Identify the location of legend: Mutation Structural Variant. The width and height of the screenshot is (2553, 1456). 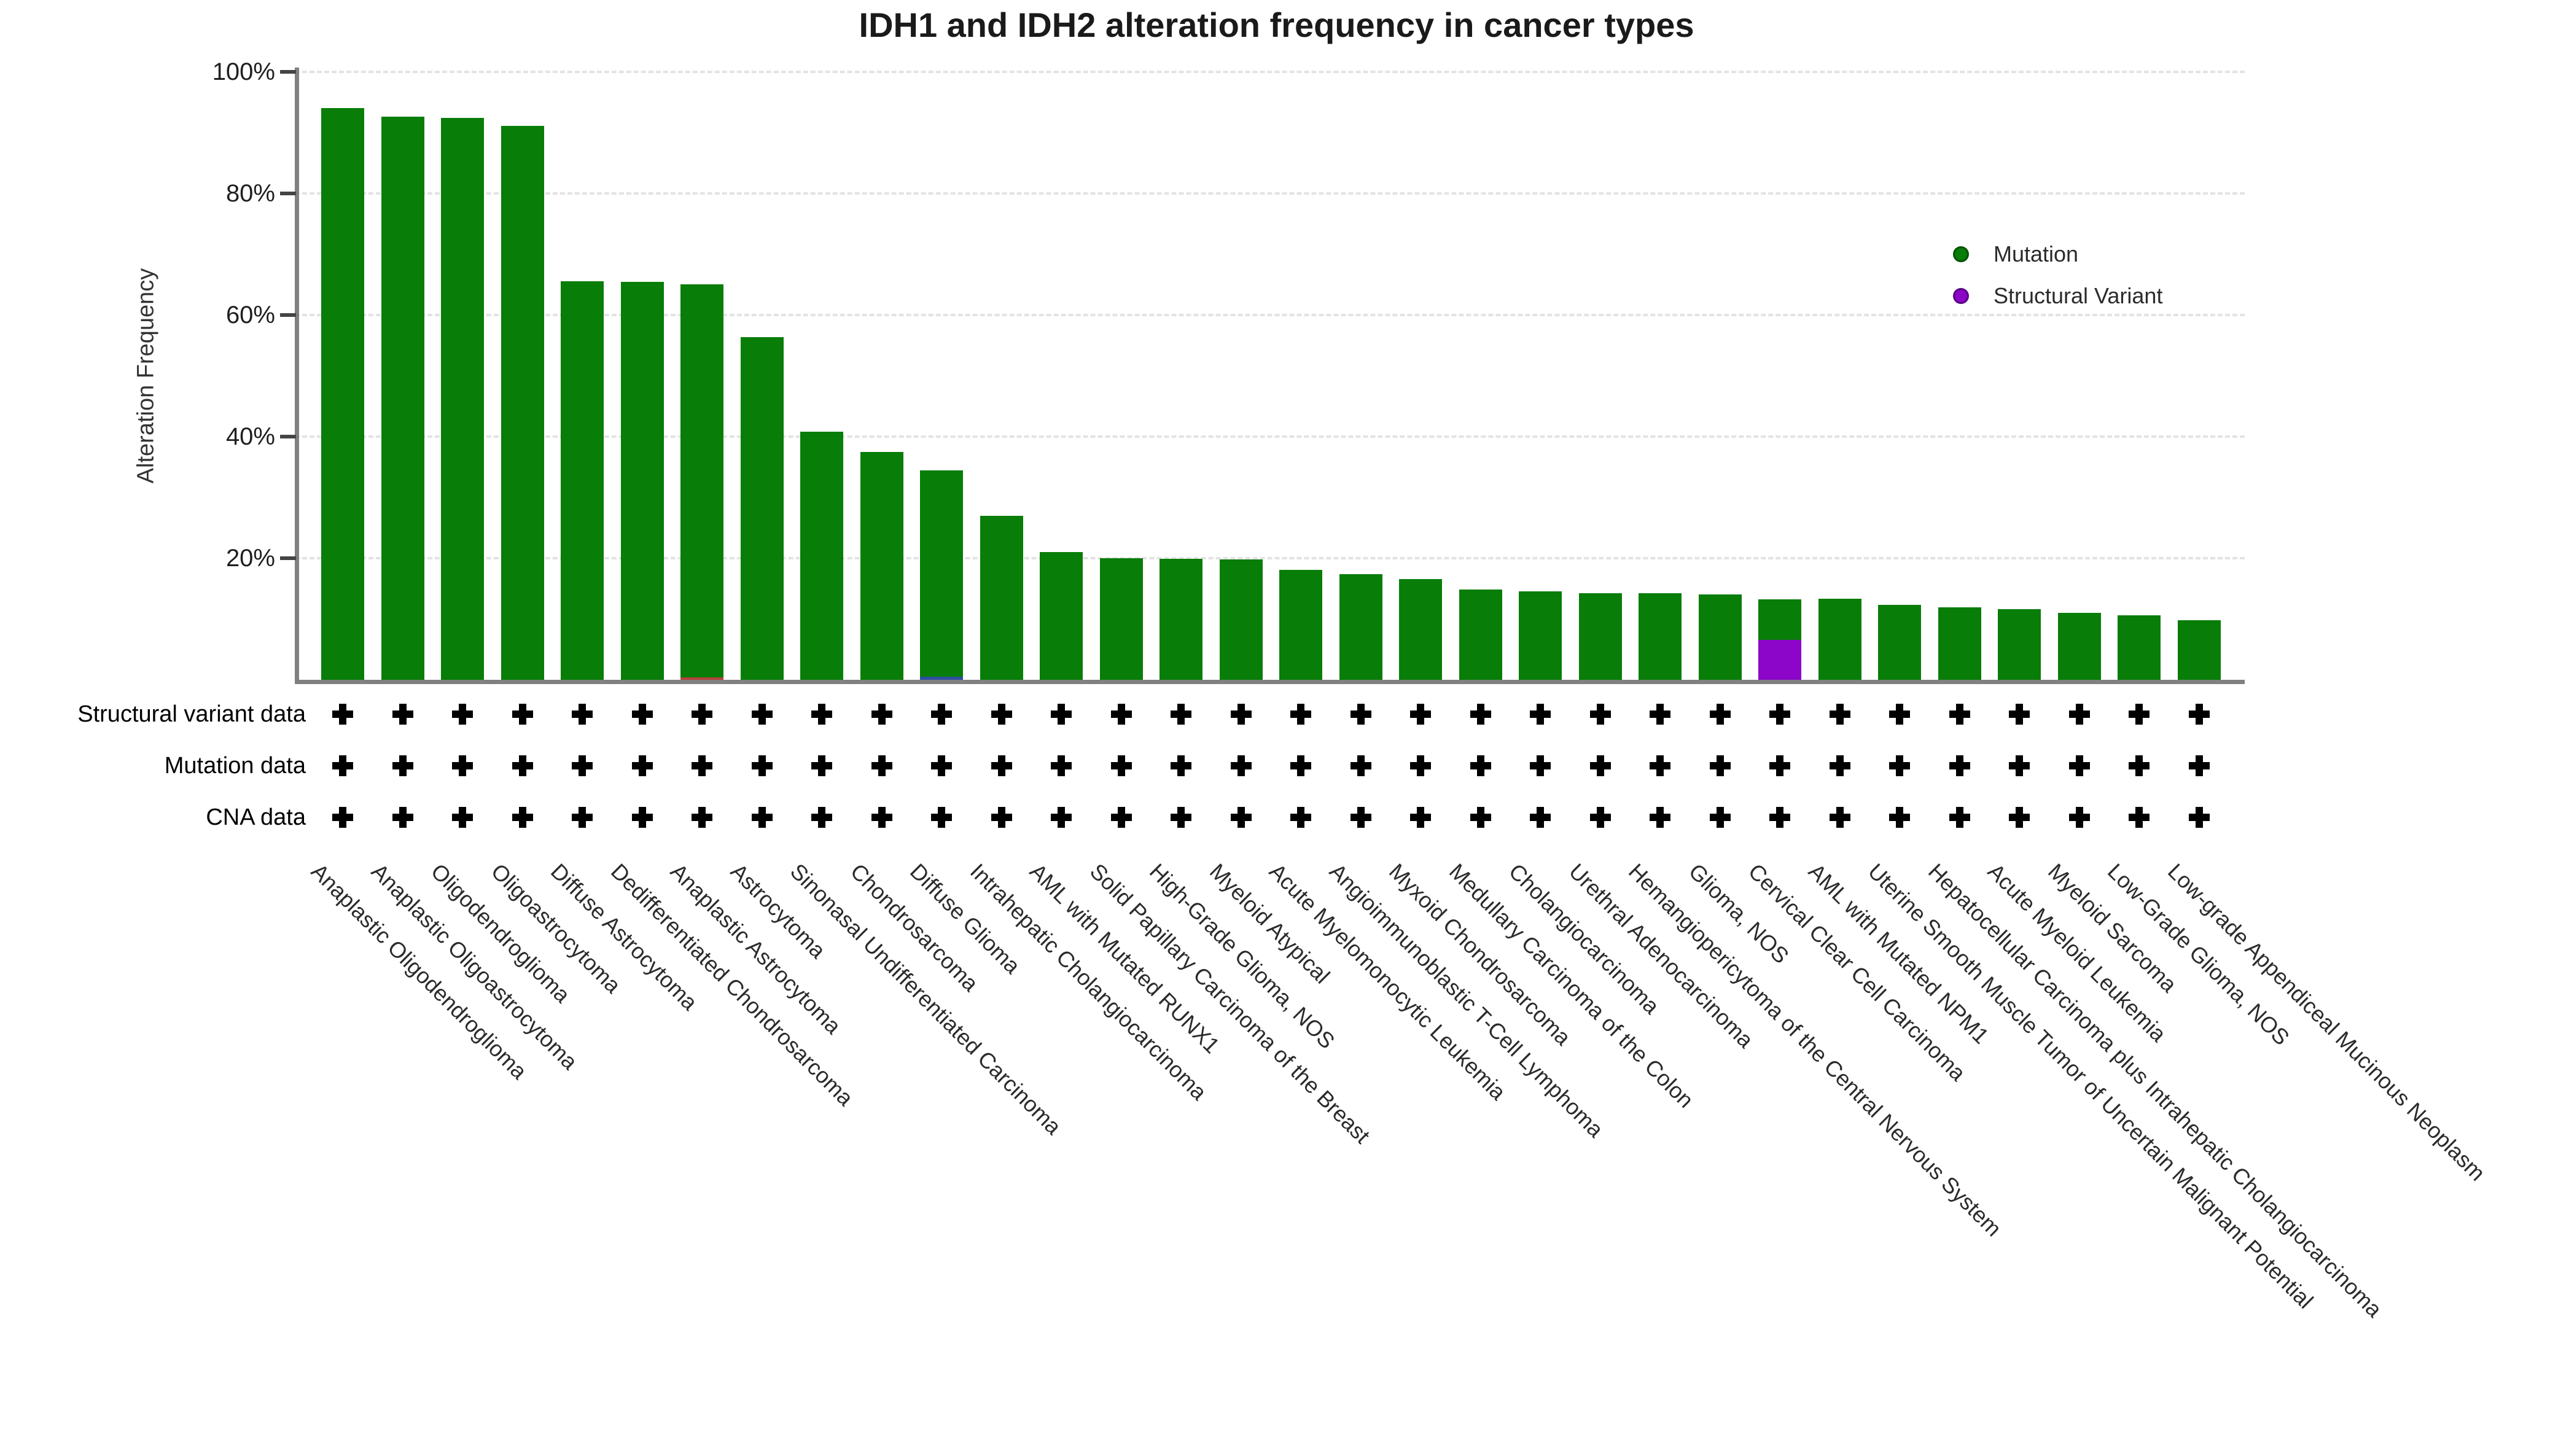
(2057, 275).